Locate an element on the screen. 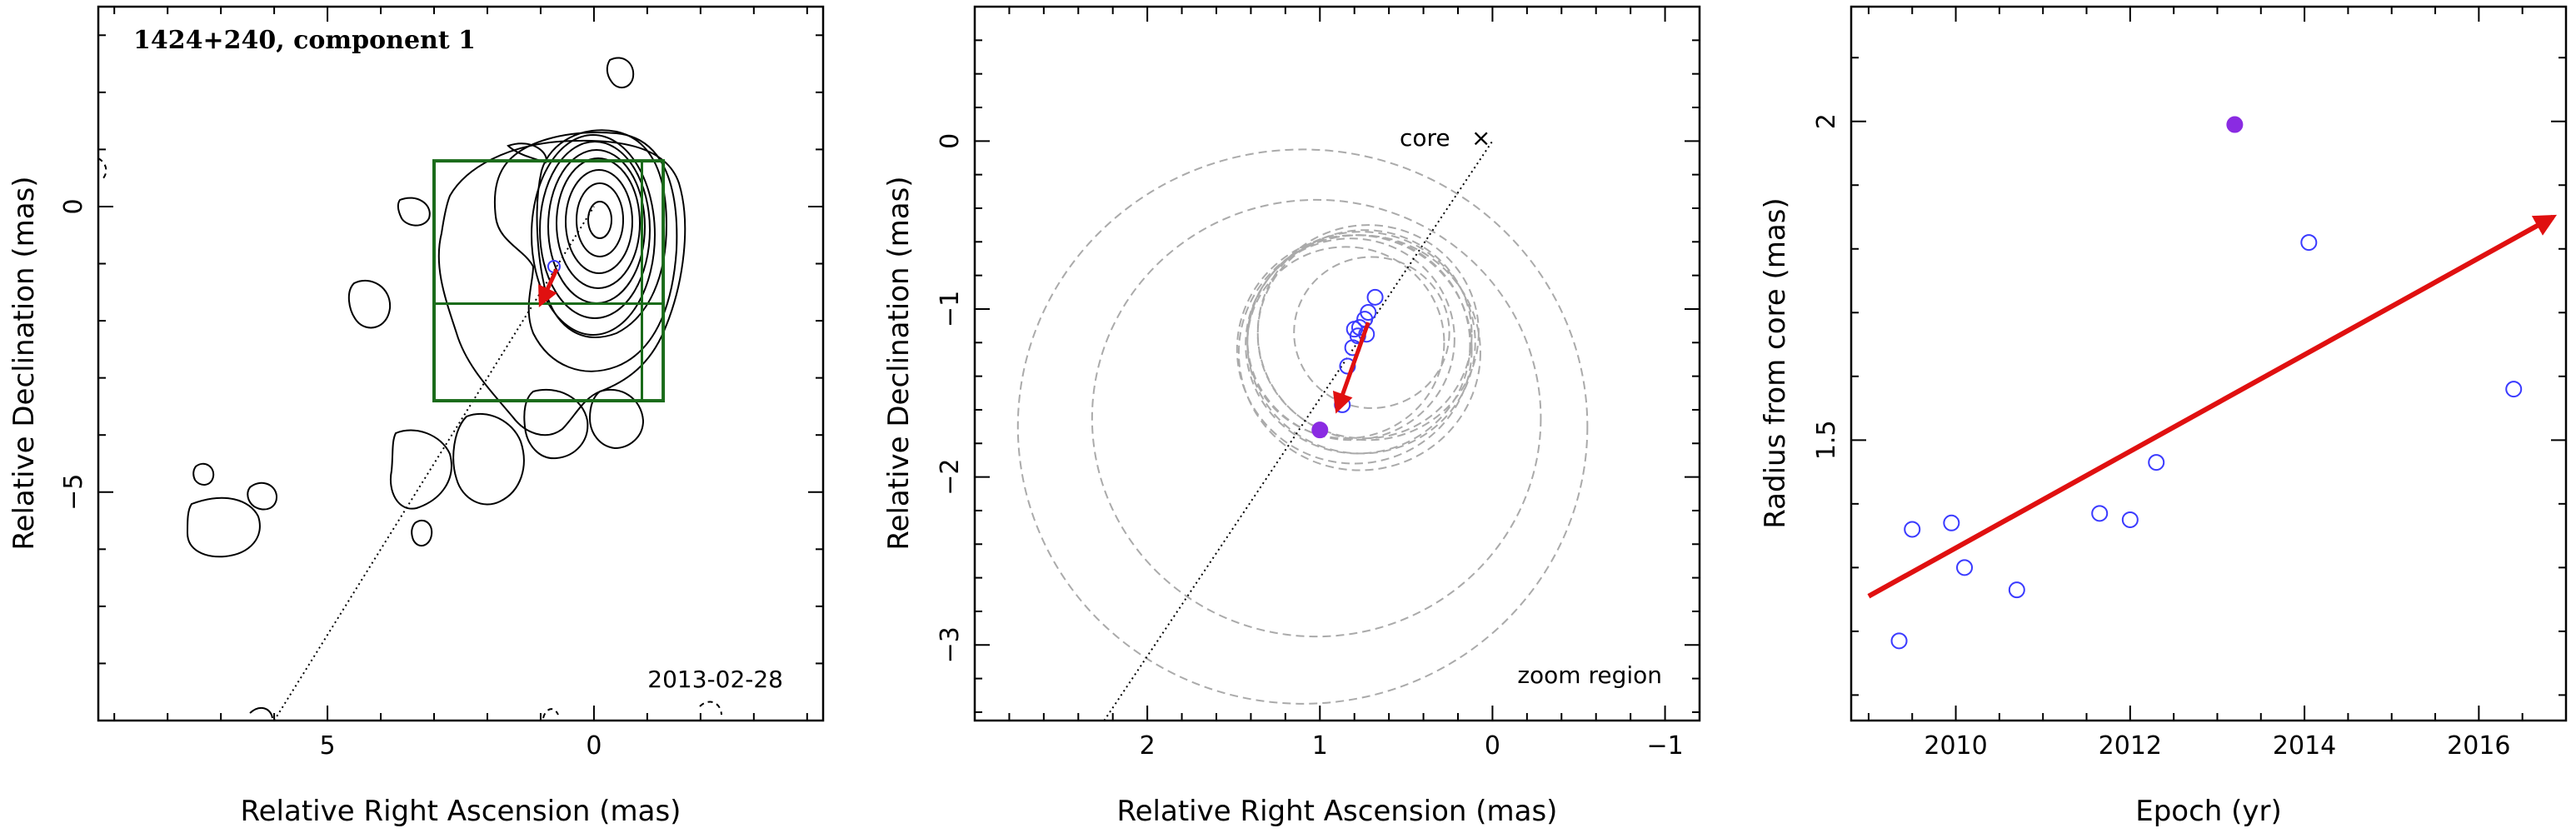 This screenshot has width=2576, height=833. y-tick-label: 1.5 is located at coordinates (1826, 440).